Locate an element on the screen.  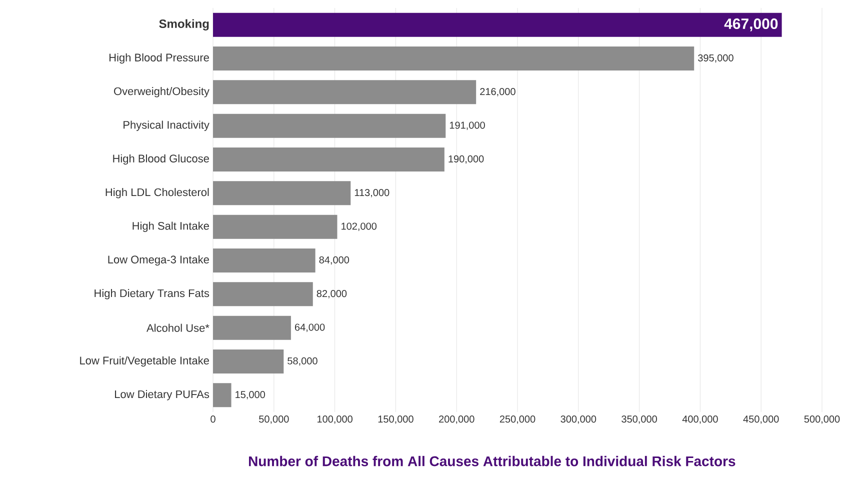
x-tick-label: 250,000 is located at coordinates (518, 420).